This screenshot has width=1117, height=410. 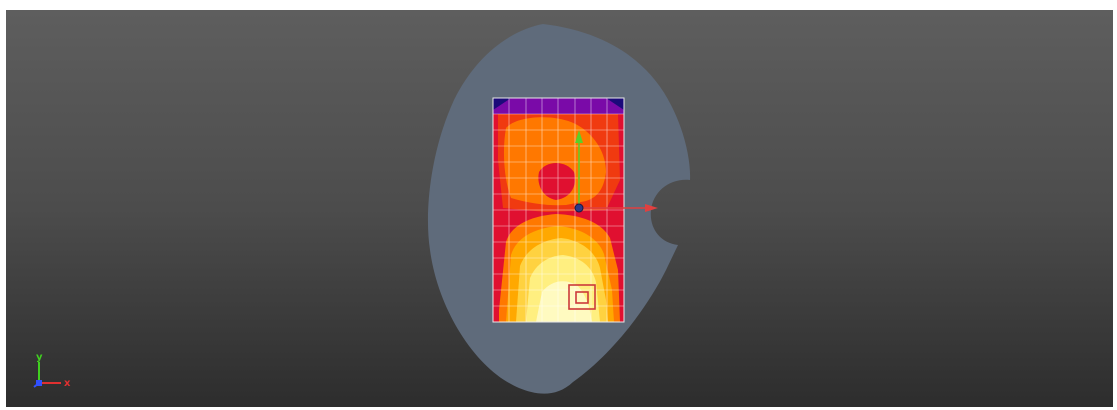 What do you see at coordinates (67, 383) in the screenshot?
I see `triad-x-label: x` at bounding box center [67, 383].